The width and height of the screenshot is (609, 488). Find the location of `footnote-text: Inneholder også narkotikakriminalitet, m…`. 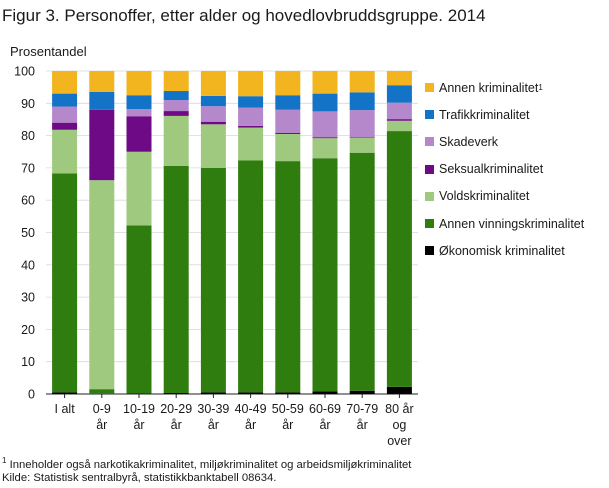

footnote-text: Inneholder også narkotikakriminalitet, m… is located at coordinates (209, 465).